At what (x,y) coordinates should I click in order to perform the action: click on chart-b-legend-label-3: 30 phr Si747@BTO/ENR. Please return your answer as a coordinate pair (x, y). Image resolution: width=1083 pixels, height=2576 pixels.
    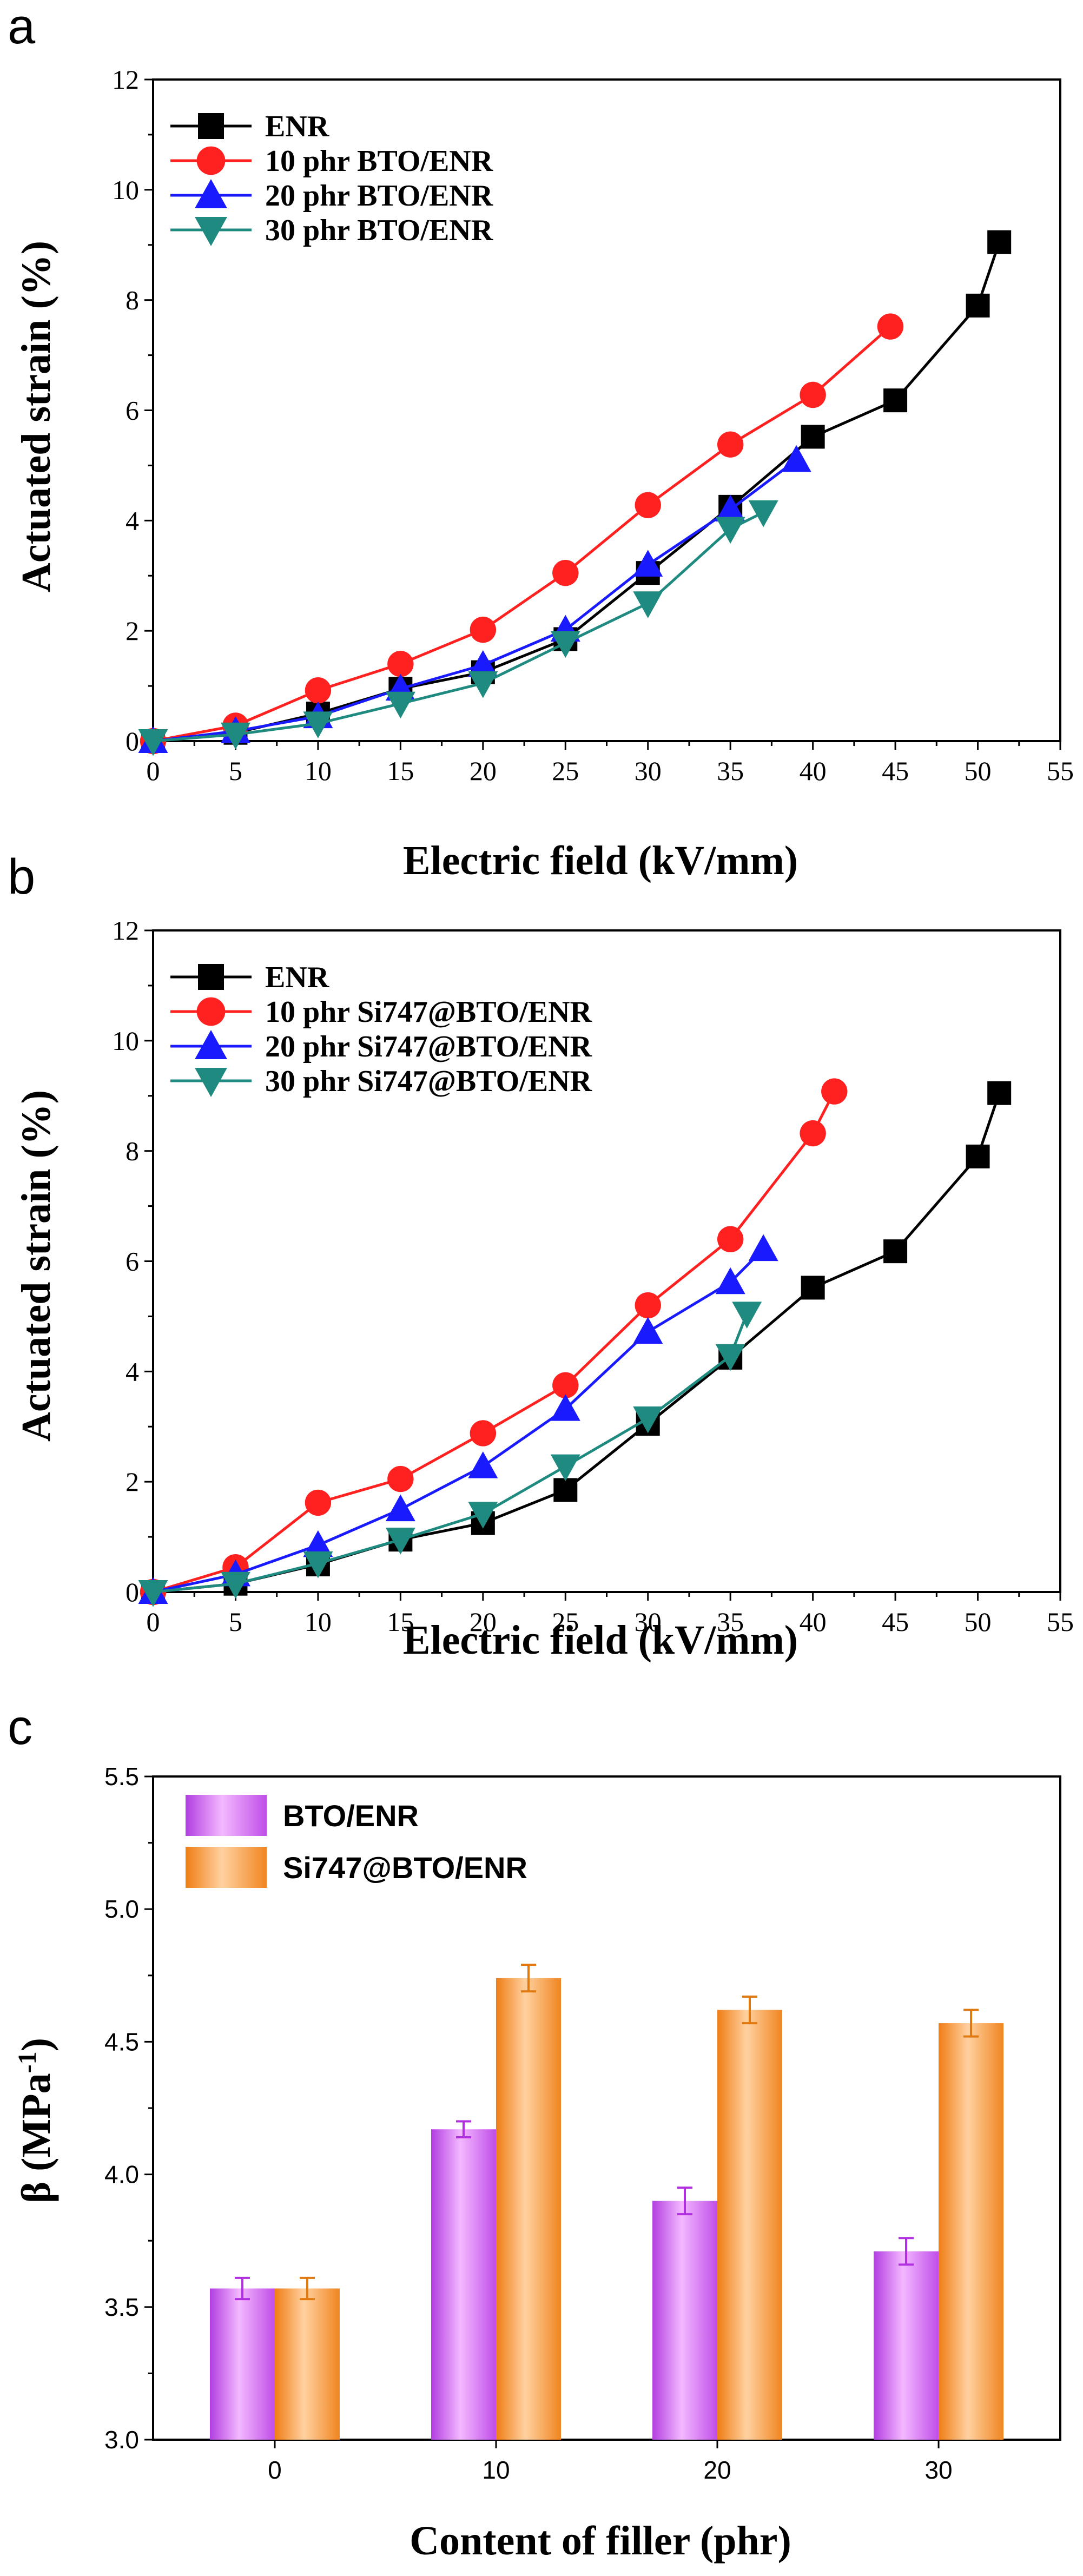
    Looking at the image, I should click on (428, 1081).